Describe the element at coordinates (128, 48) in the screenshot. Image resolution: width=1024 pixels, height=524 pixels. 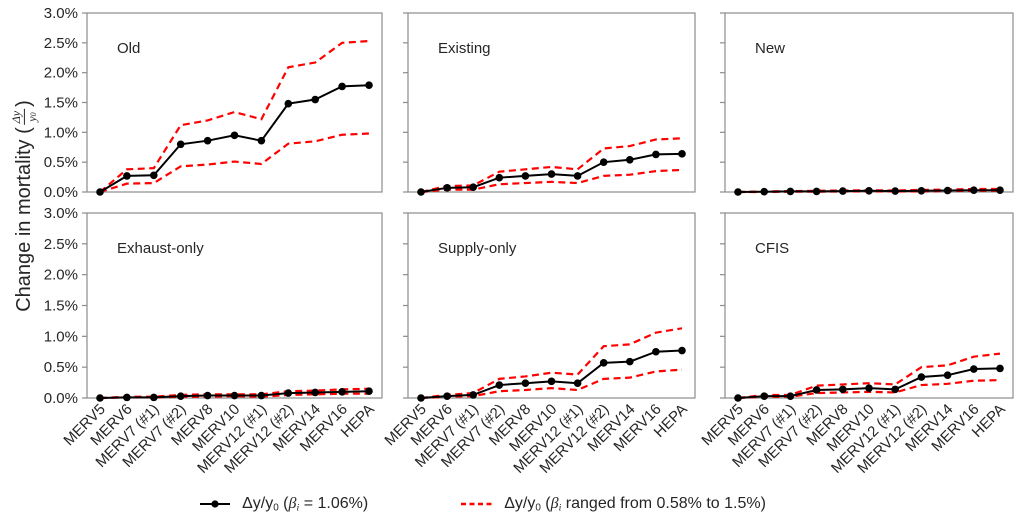
I see `panel-label: Old` at that location.